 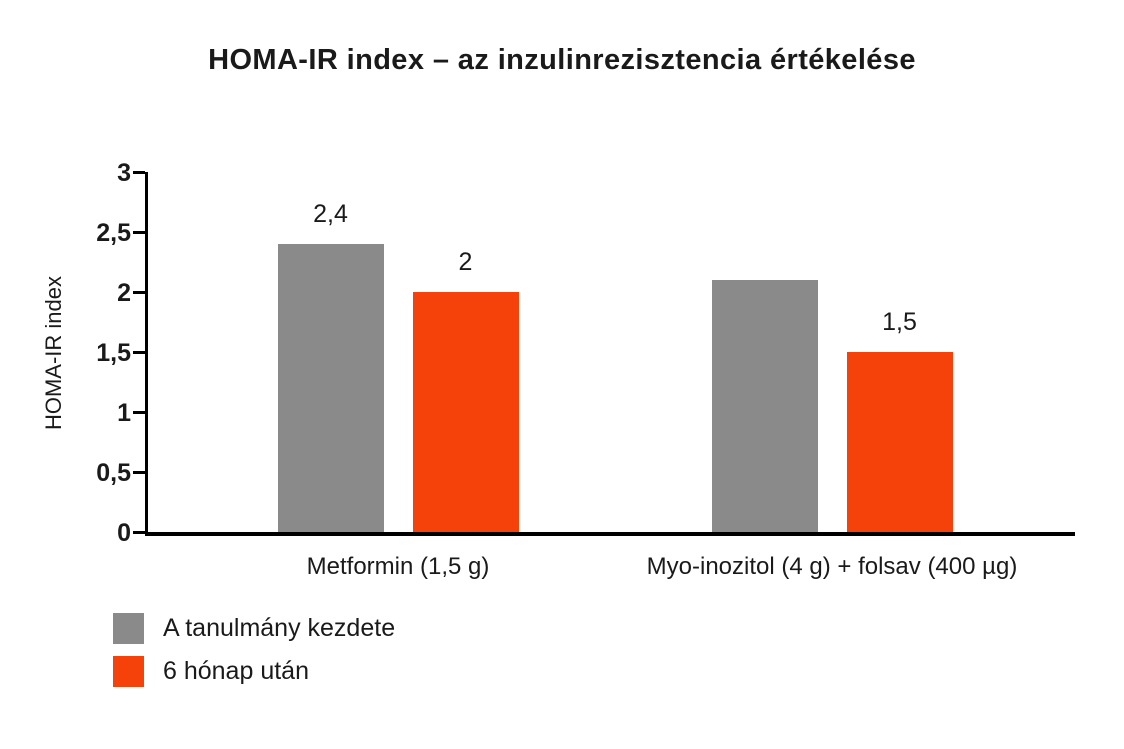 What do you see at coordinates (113, 233) in the screenshot?
I see `y-tick-label: 2,5` at bounding box center [113, 233].